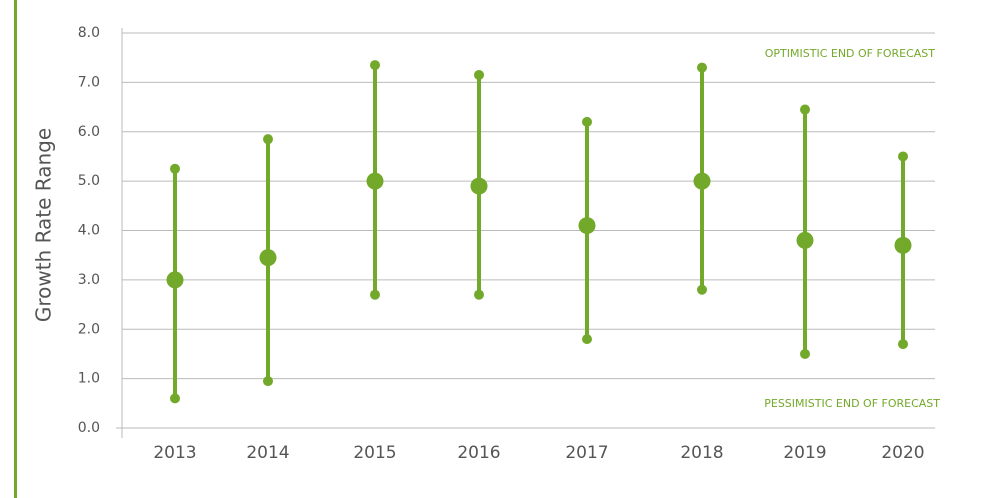 The height and width of the screenshot is (498, 987). What do you see at coordinates (374, 453) in the screenshot?
I see `x-tick-label: 2015` at bounding box center [374, 453].